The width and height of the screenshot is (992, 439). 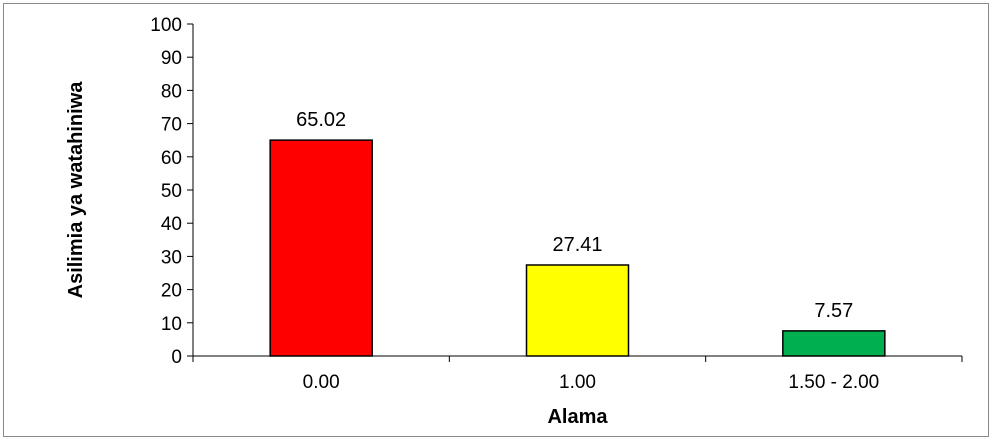 I want to click on y-tick-label: 60, so click(x=171, y=158).